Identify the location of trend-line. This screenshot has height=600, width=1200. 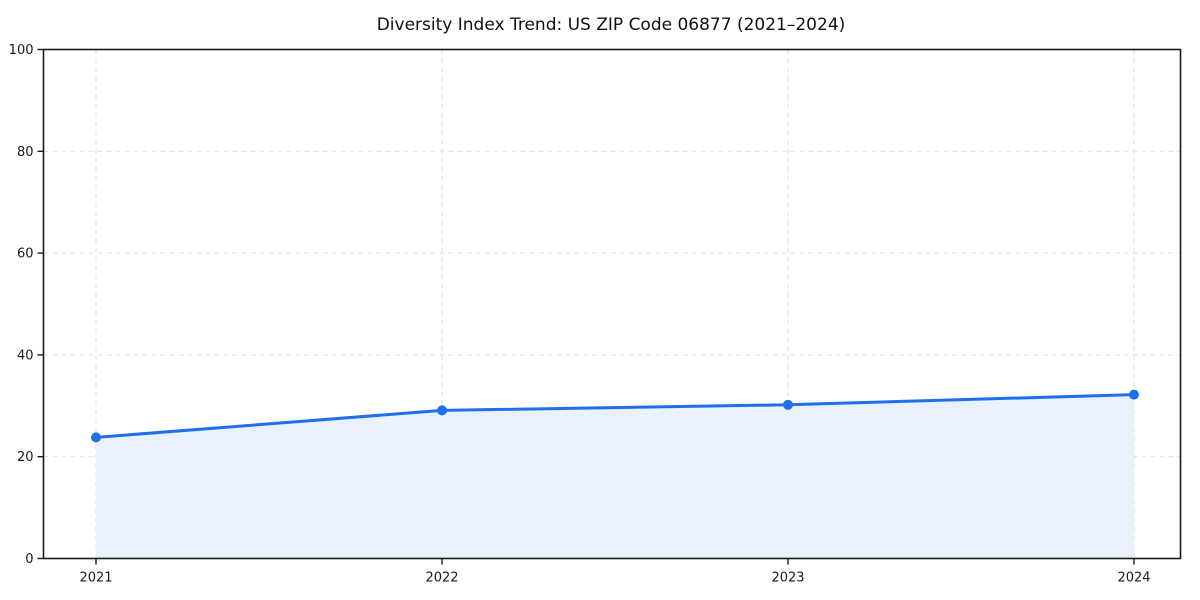
(615, 416).